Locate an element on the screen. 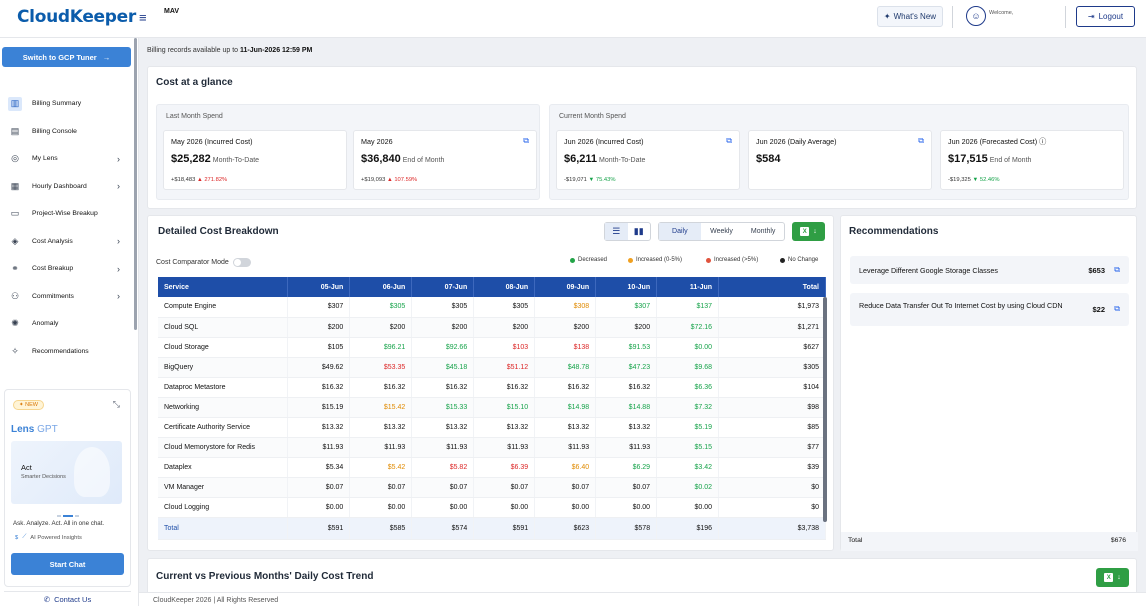  cost-cell: $137 is located at coordinates (688, 307).